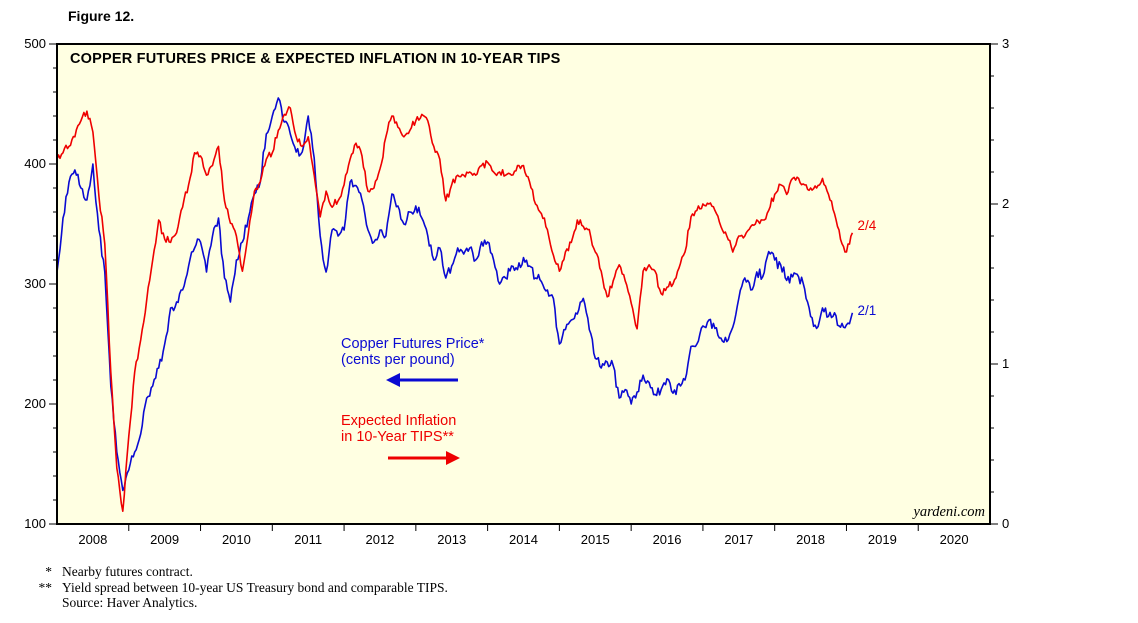 The image size is (1138, 623). I want to click on x-axis-tick-label: 2013, so click(452, 539).